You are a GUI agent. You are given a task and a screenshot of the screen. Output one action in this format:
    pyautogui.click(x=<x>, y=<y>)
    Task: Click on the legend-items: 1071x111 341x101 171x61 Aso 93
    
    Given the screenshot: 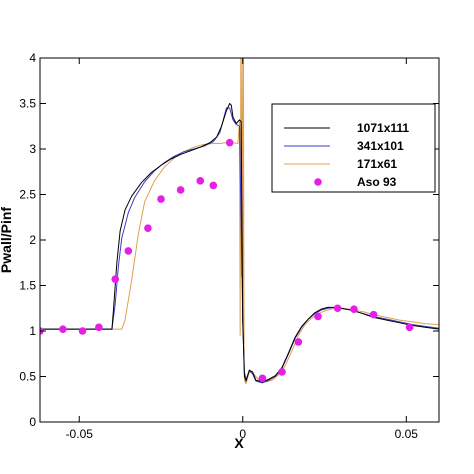 What is the action you would take?
    pyautogui.click(x=346, y=155)
    